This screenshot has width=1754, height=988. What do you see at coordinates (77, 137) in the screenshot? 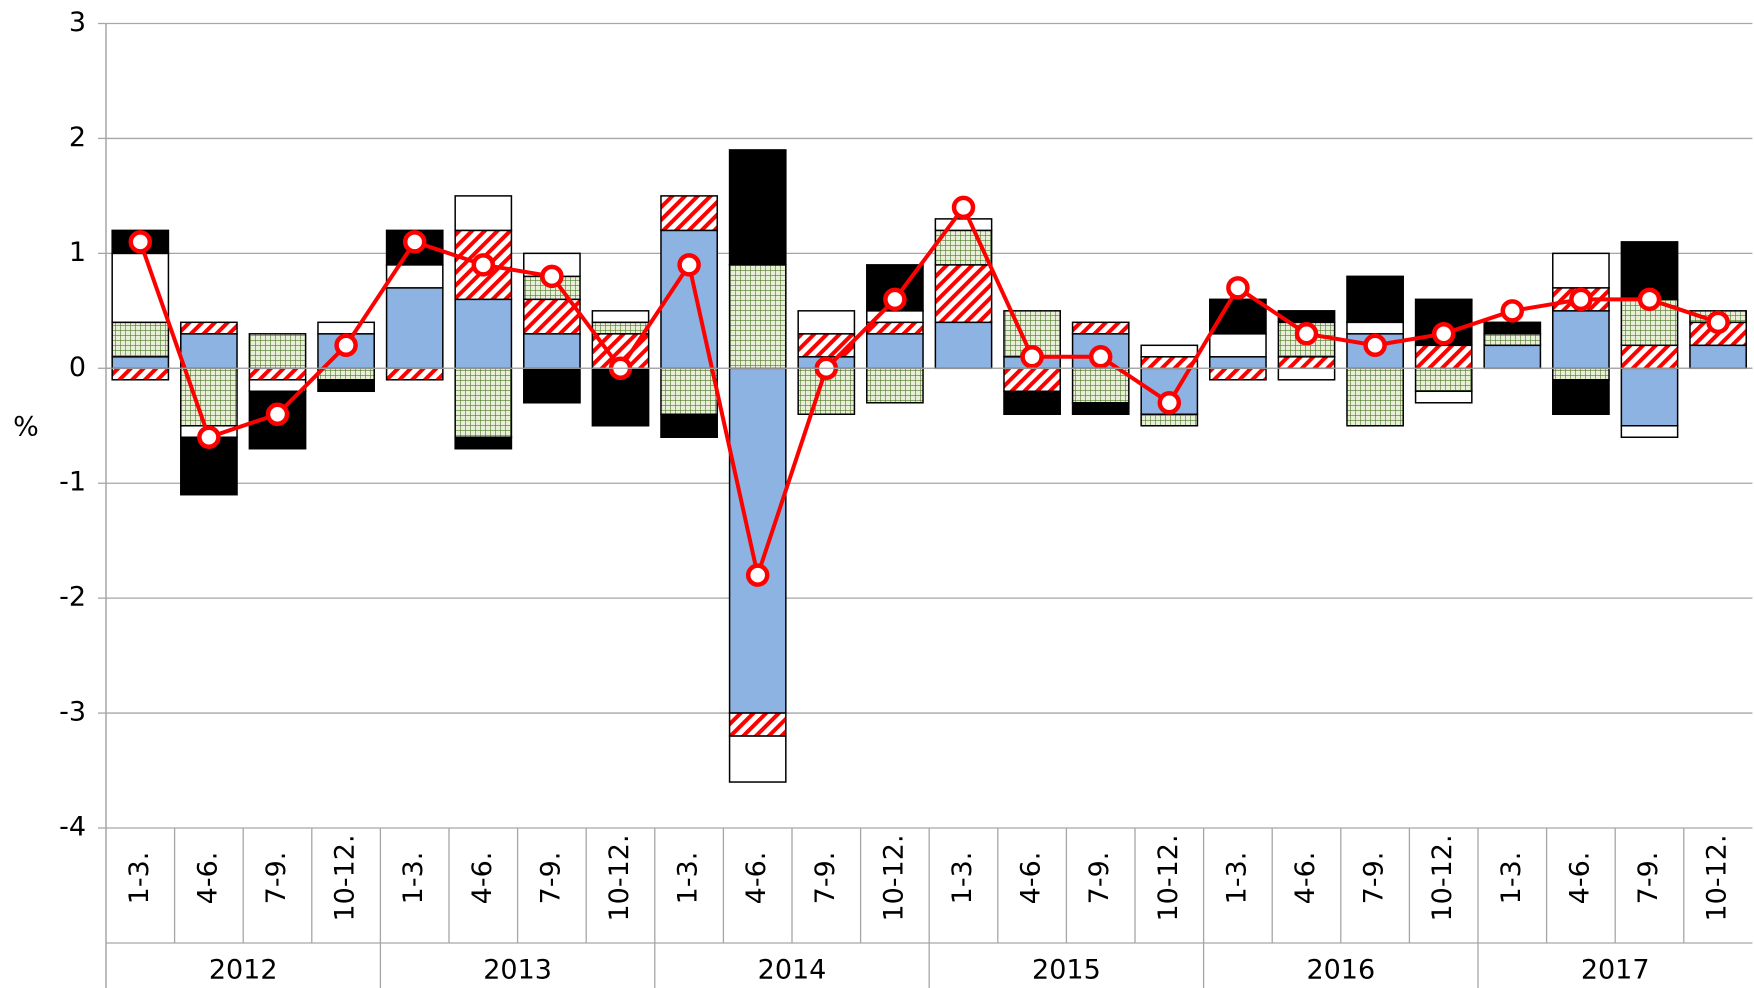
I see `y-tick-label: 2` at bounding box center [77, 137].